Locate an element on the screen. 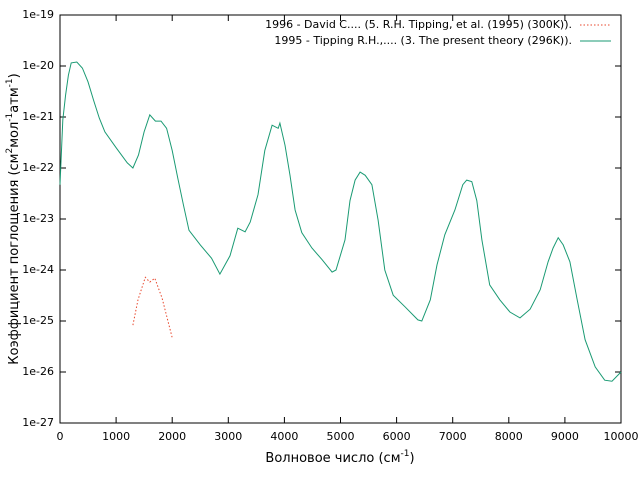 The image size is (640, 480). y-tick-label: 1e-22 is located at coordinates (38, 167).